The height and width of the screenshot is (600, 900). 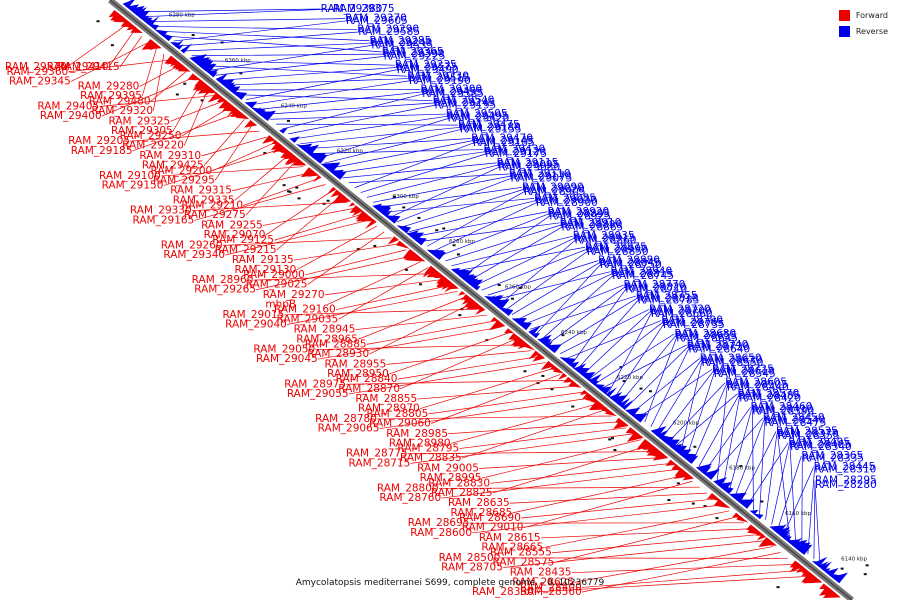 What do you see at coordinates (414, 54) in the screenshot?
I see `gene-label: RAM_29390` at bounding box center [414, 54].